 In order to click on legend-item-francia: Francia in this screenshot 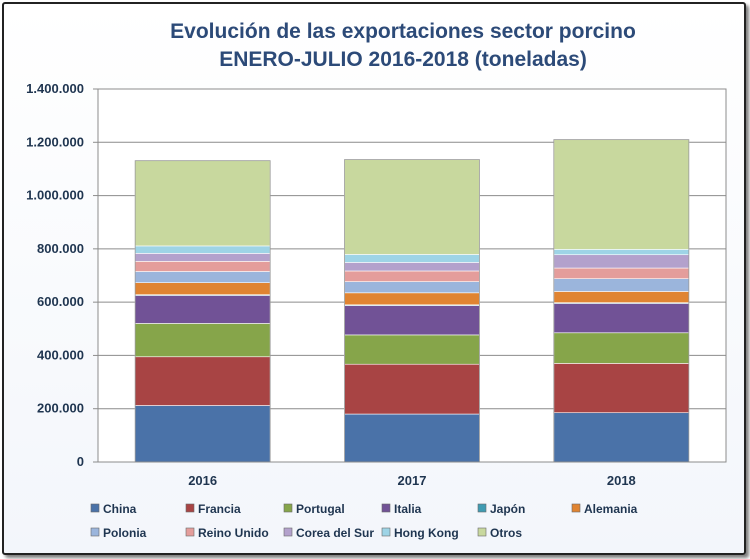, I will do `click(213, 509)`.